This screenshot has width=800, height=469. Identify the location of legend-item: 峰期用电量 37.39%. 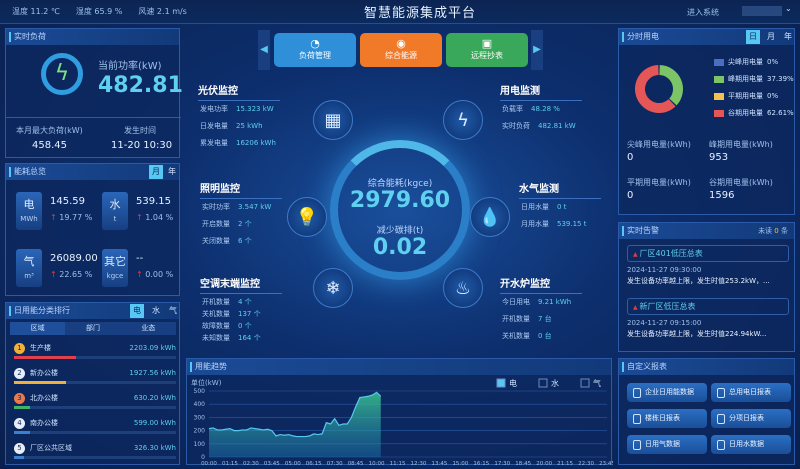
(754, 79).